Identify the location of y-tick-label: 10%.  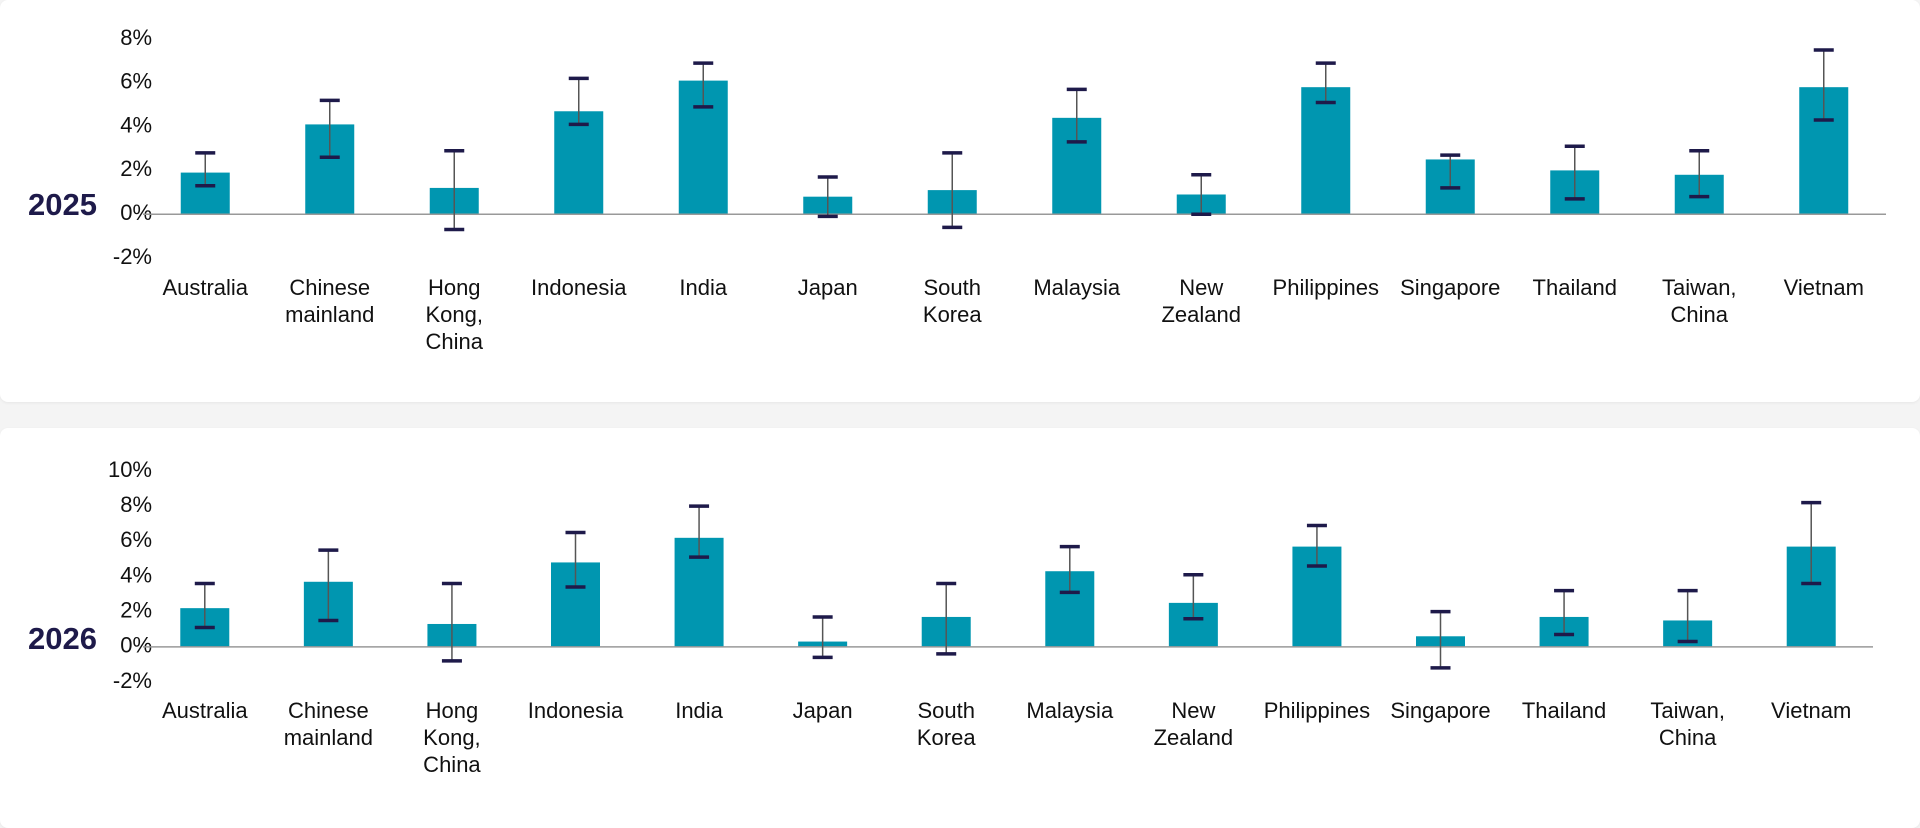
(130, 469).